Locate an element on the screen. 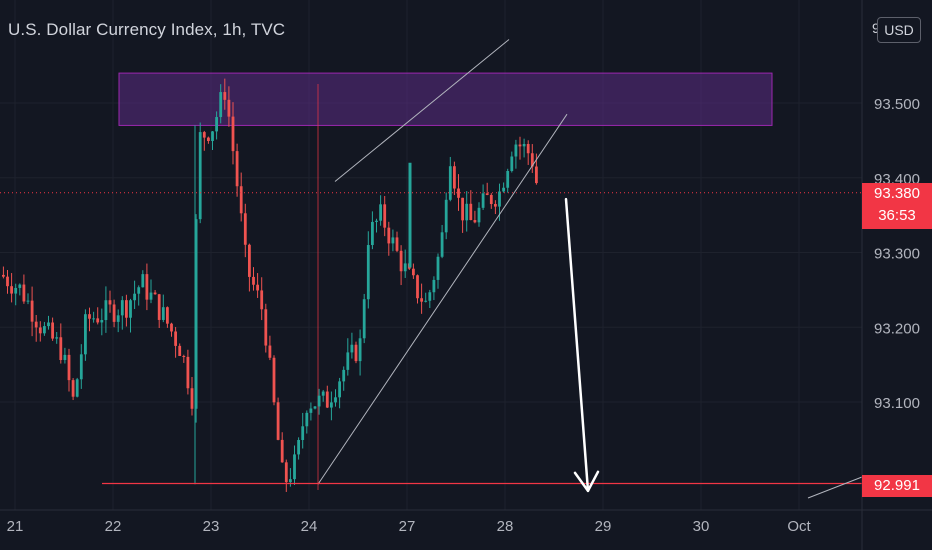  last-price-value: 93.380 is located at coordinates (897, 193).